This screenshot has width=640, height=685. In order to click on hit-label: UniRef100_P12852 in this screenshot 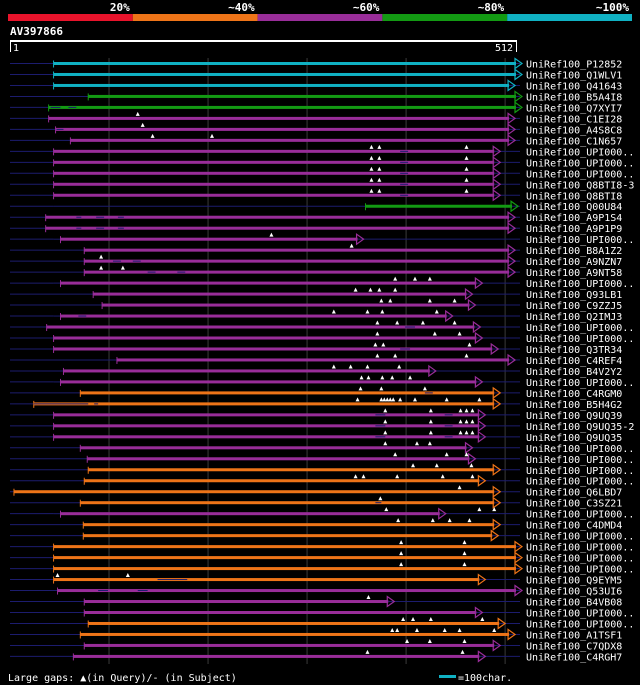, I will do `click(574, 65)`.